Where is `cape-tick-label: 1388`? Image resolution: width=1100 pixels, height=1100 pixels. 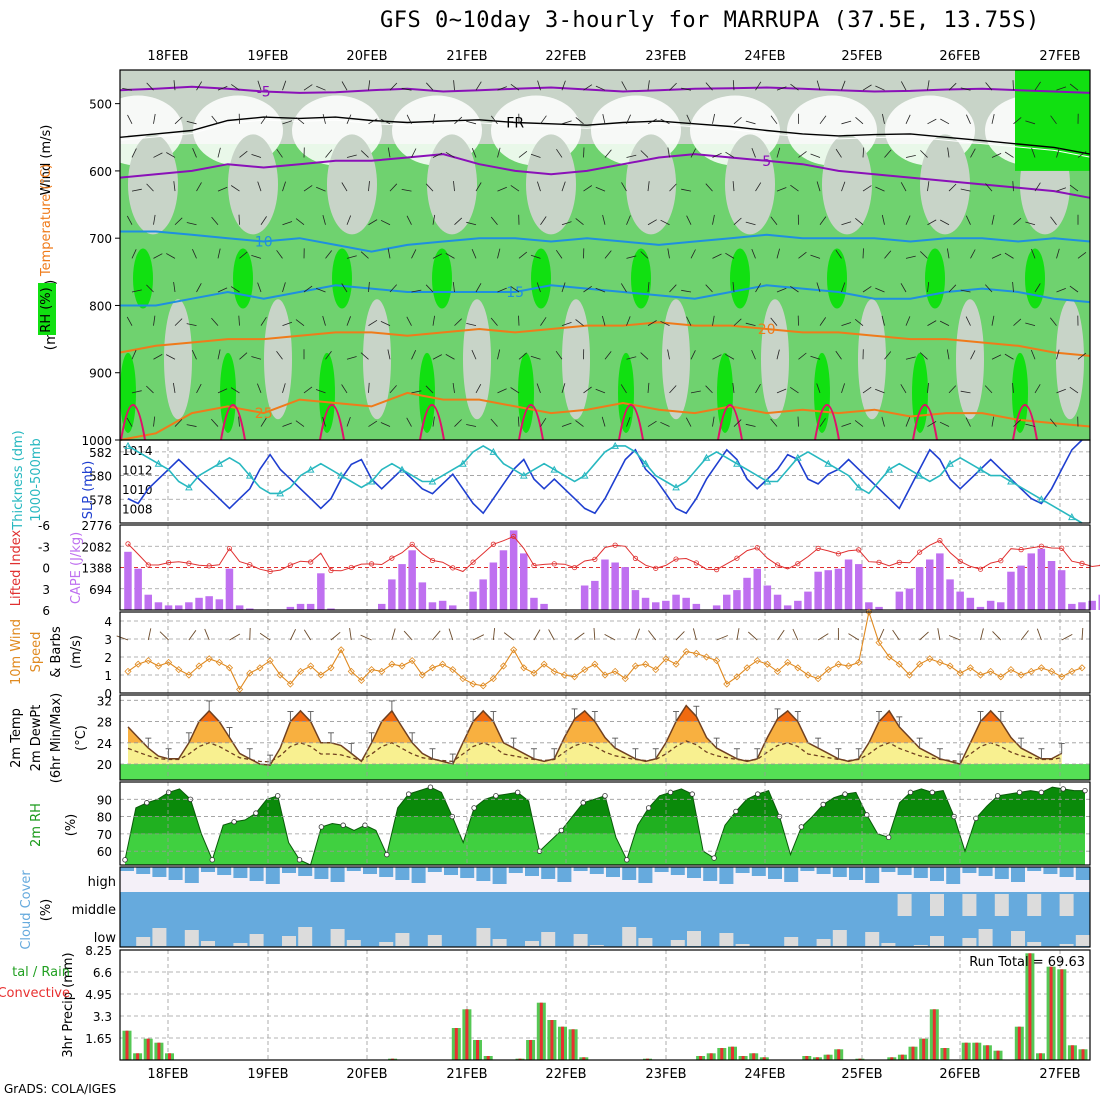 cape-tick-label: 1388 is located at coordinates (96, 569).